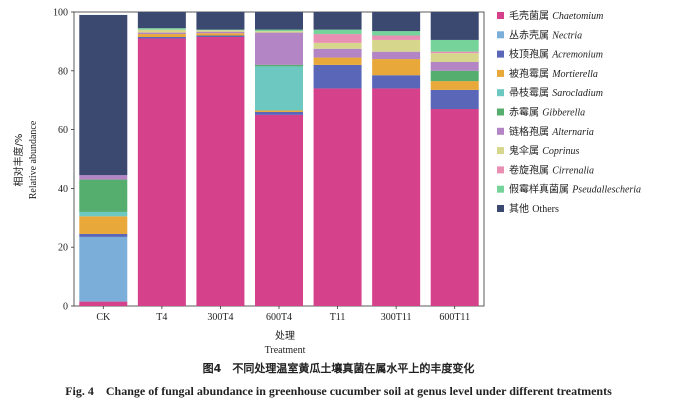  What do you see at coordinates (556, 15) in the screenshot?
I see `legend-label: 毛壳菌属 Chaetomium` at bounding box center [556, 15].